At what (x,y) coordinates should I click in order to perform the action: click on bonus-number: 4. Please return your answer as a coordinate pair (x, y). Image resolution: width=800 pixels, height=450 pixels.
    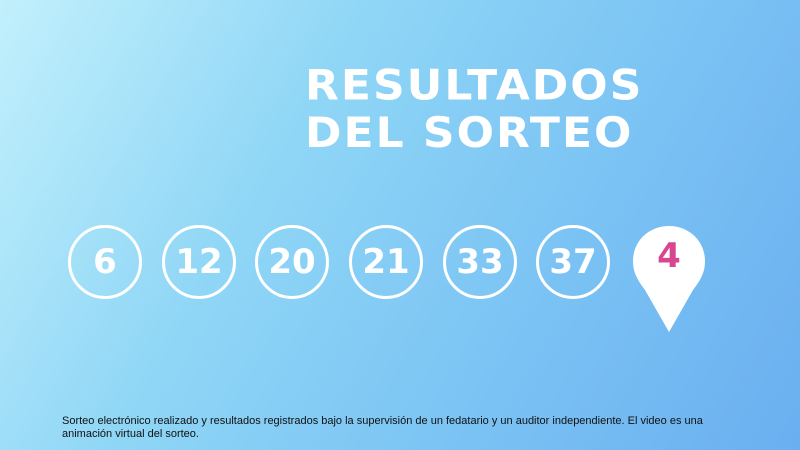
    Looking at the image, I should click on (669, 256).